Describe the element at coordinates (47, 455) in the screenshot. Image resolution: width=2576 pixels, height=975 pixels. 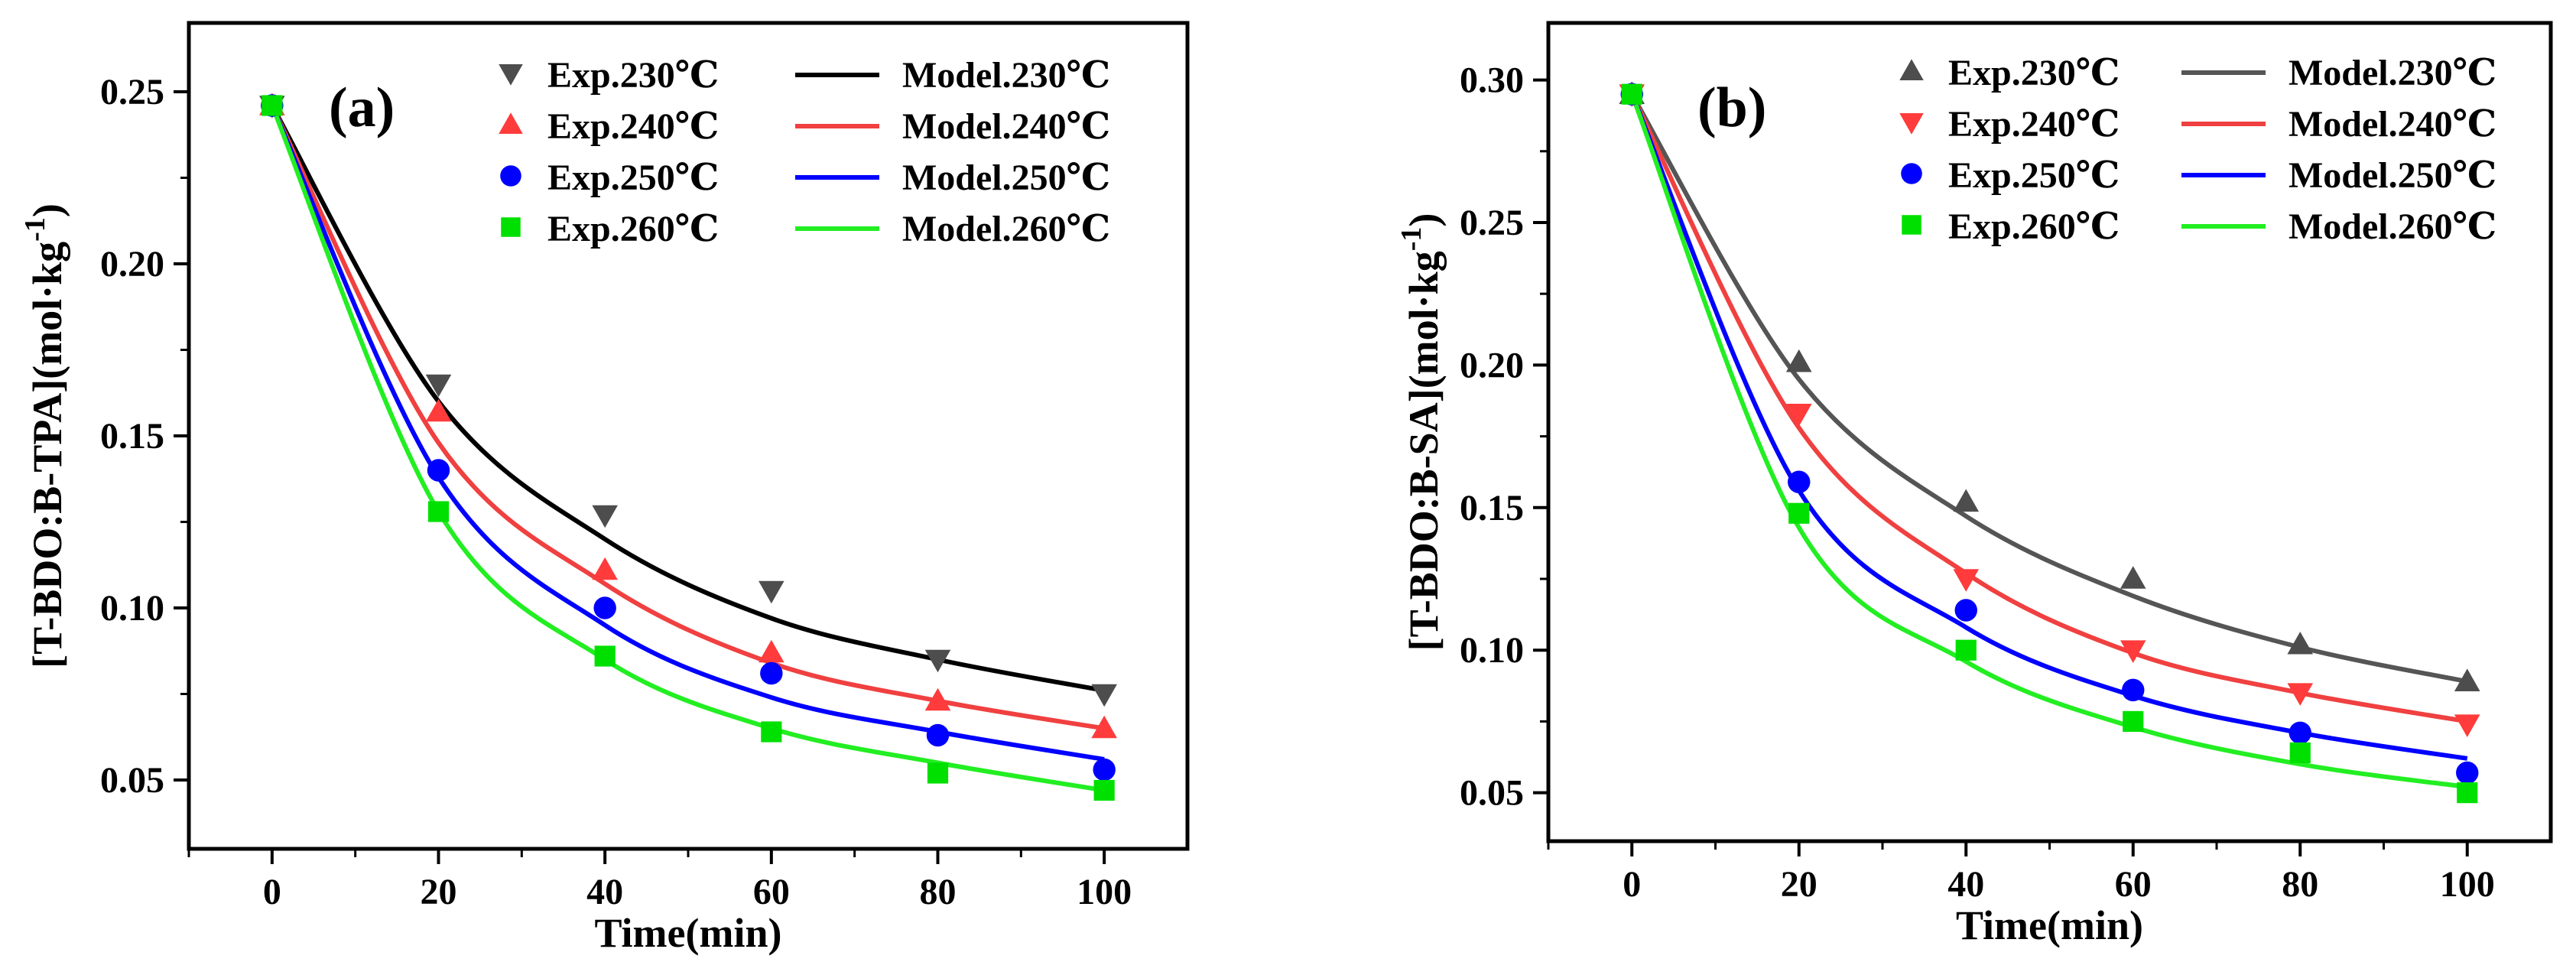
I see `y-axis-label-main: [T-BDO:B-TPA](mol·kg` at that location.